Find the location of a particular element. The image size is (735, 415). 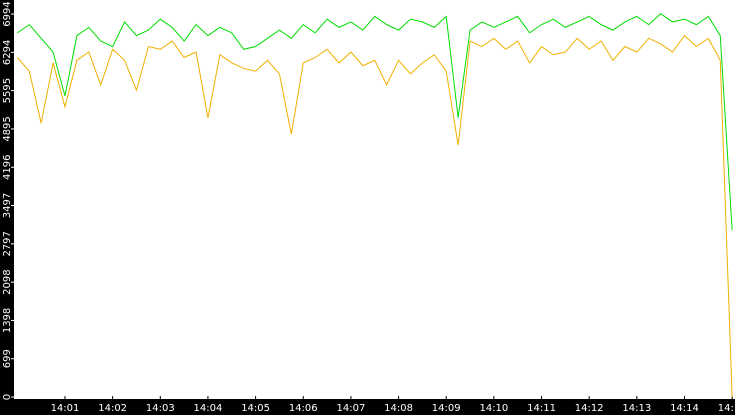

y-tick-label: 3497 is located at coordinates (7, 205).